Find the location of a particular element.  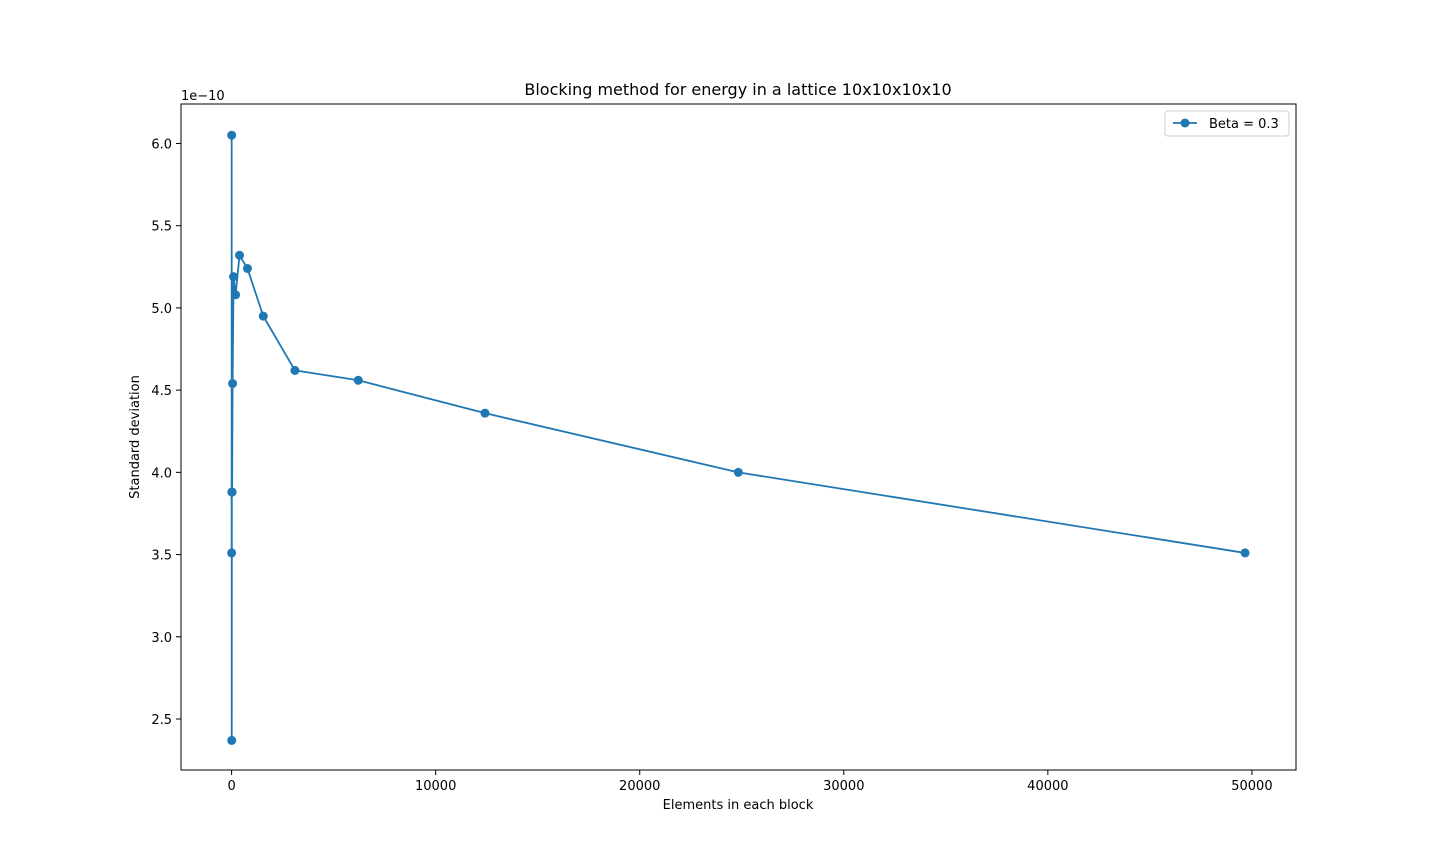

x-tick-label: 10000 is located at coordinates (435, 786).